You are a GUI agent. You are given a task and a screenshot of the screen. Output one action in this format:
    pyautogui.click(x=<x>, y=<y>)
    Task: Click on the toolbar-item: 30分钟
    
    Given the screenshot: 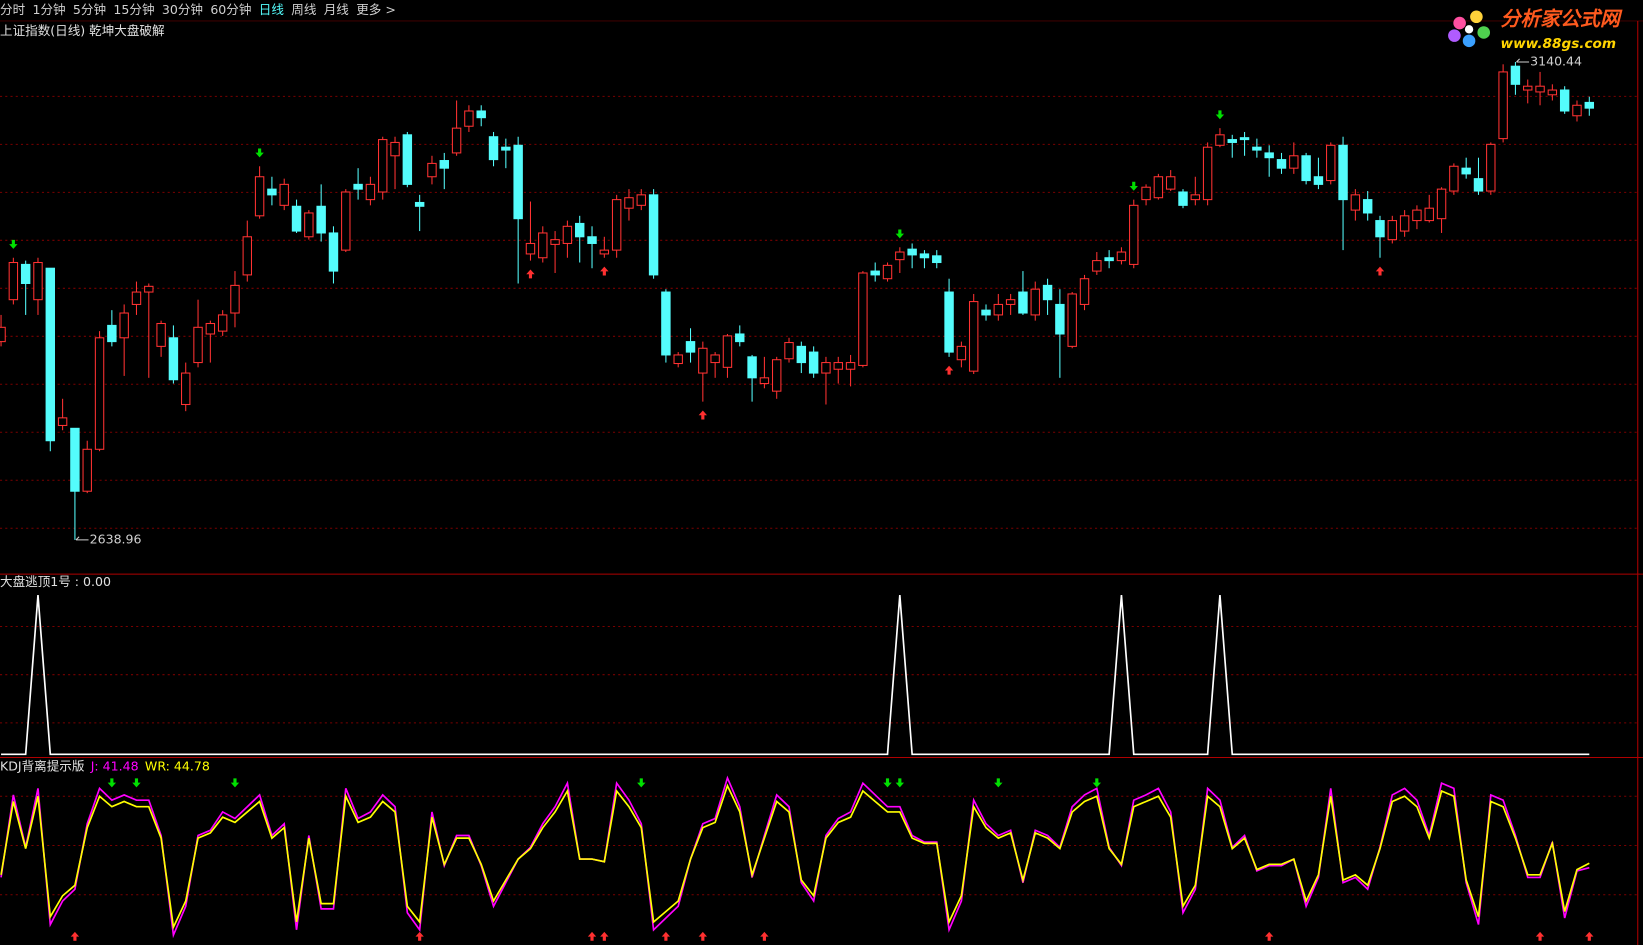 What is the action you would take?
    pyautogui.click(x=182, y=9)
    